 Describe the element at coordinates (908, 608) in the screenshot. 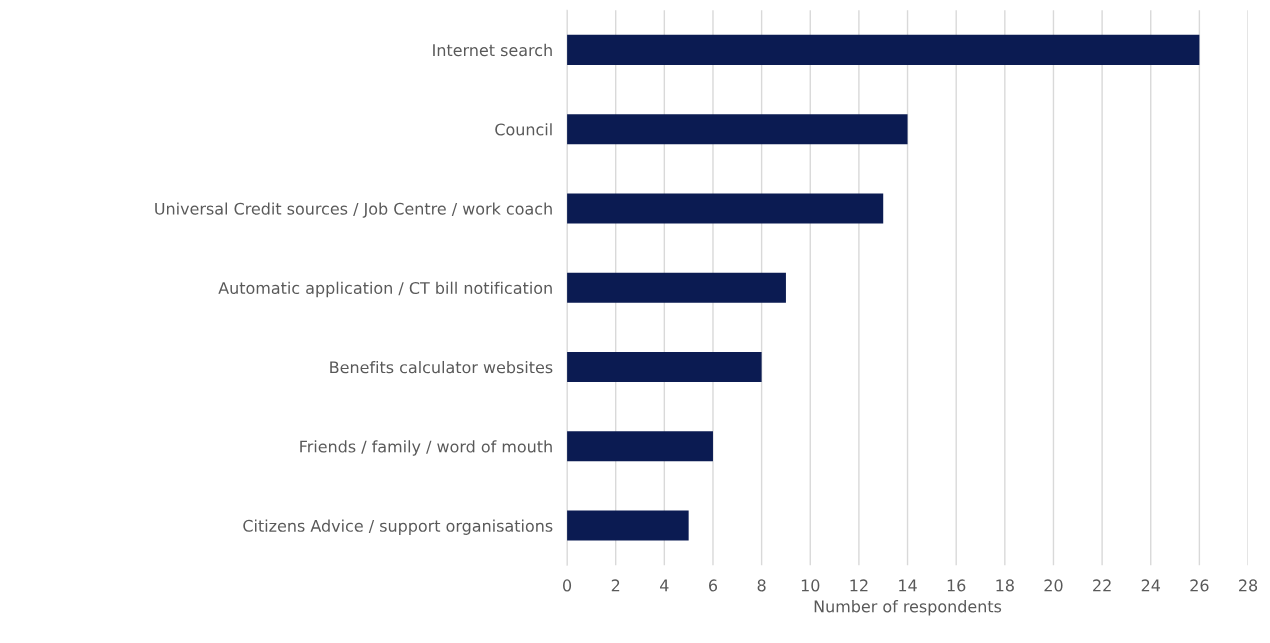

I see `x-axis-title: Number of respondents` at that location.